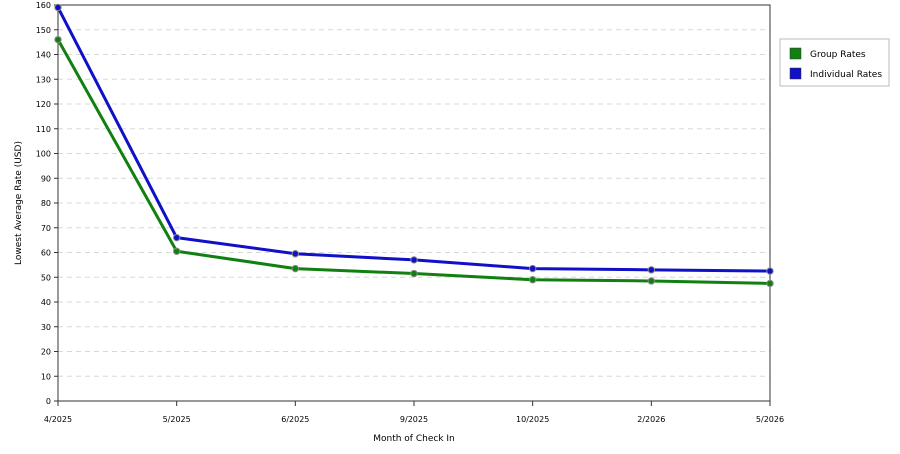 This screenshot has width=900, height=454. What do you see at coordinates (43, 129) in the screenshot?
I see `y-tick-label: 110` at bounding box center [43, 129].